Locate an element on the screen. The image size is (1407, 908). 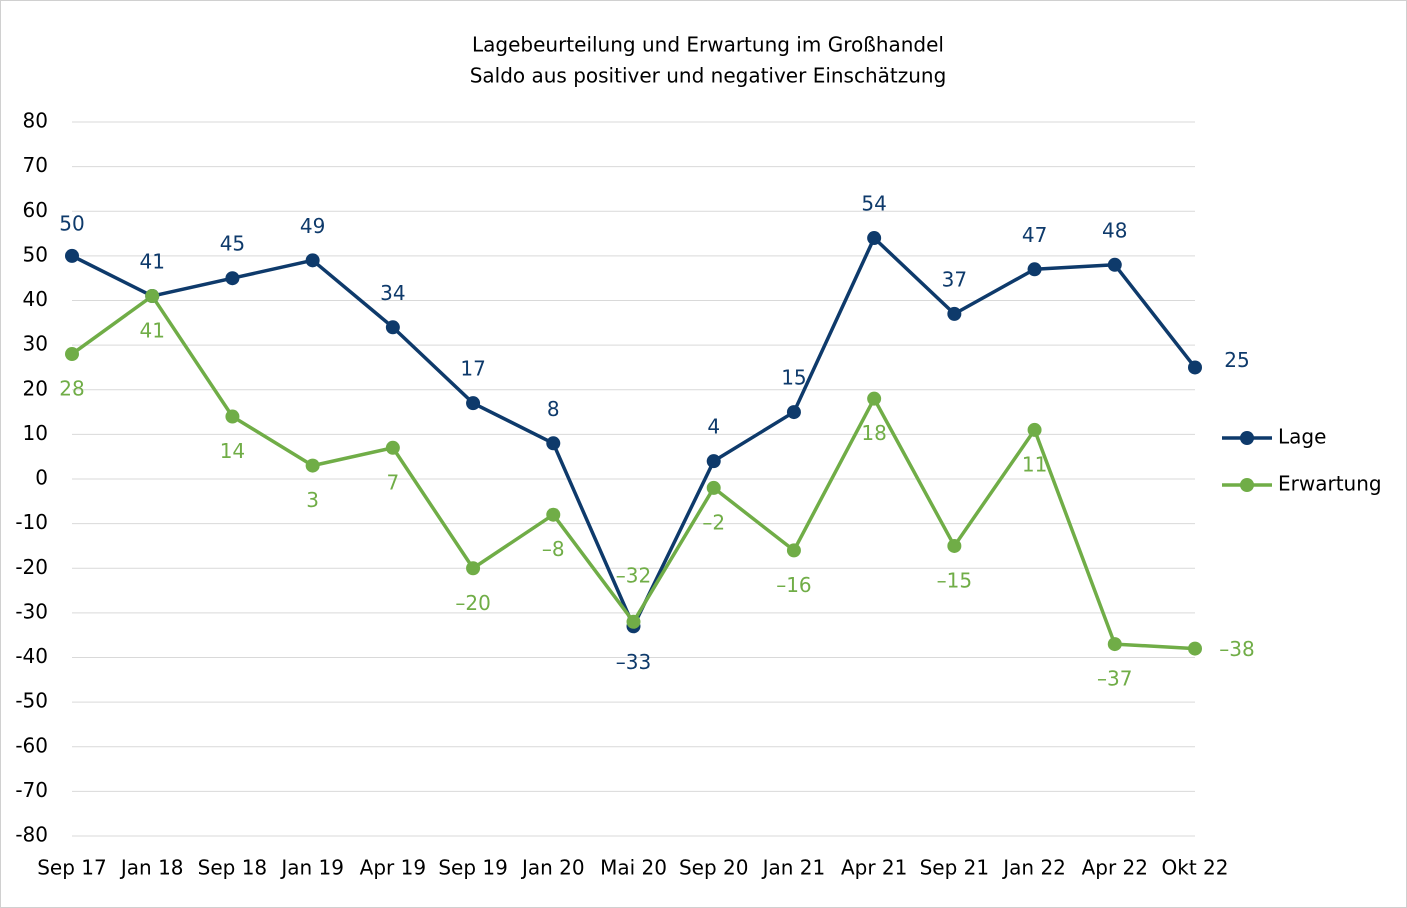
data-label: 37 is located at coordinates (954, 279).